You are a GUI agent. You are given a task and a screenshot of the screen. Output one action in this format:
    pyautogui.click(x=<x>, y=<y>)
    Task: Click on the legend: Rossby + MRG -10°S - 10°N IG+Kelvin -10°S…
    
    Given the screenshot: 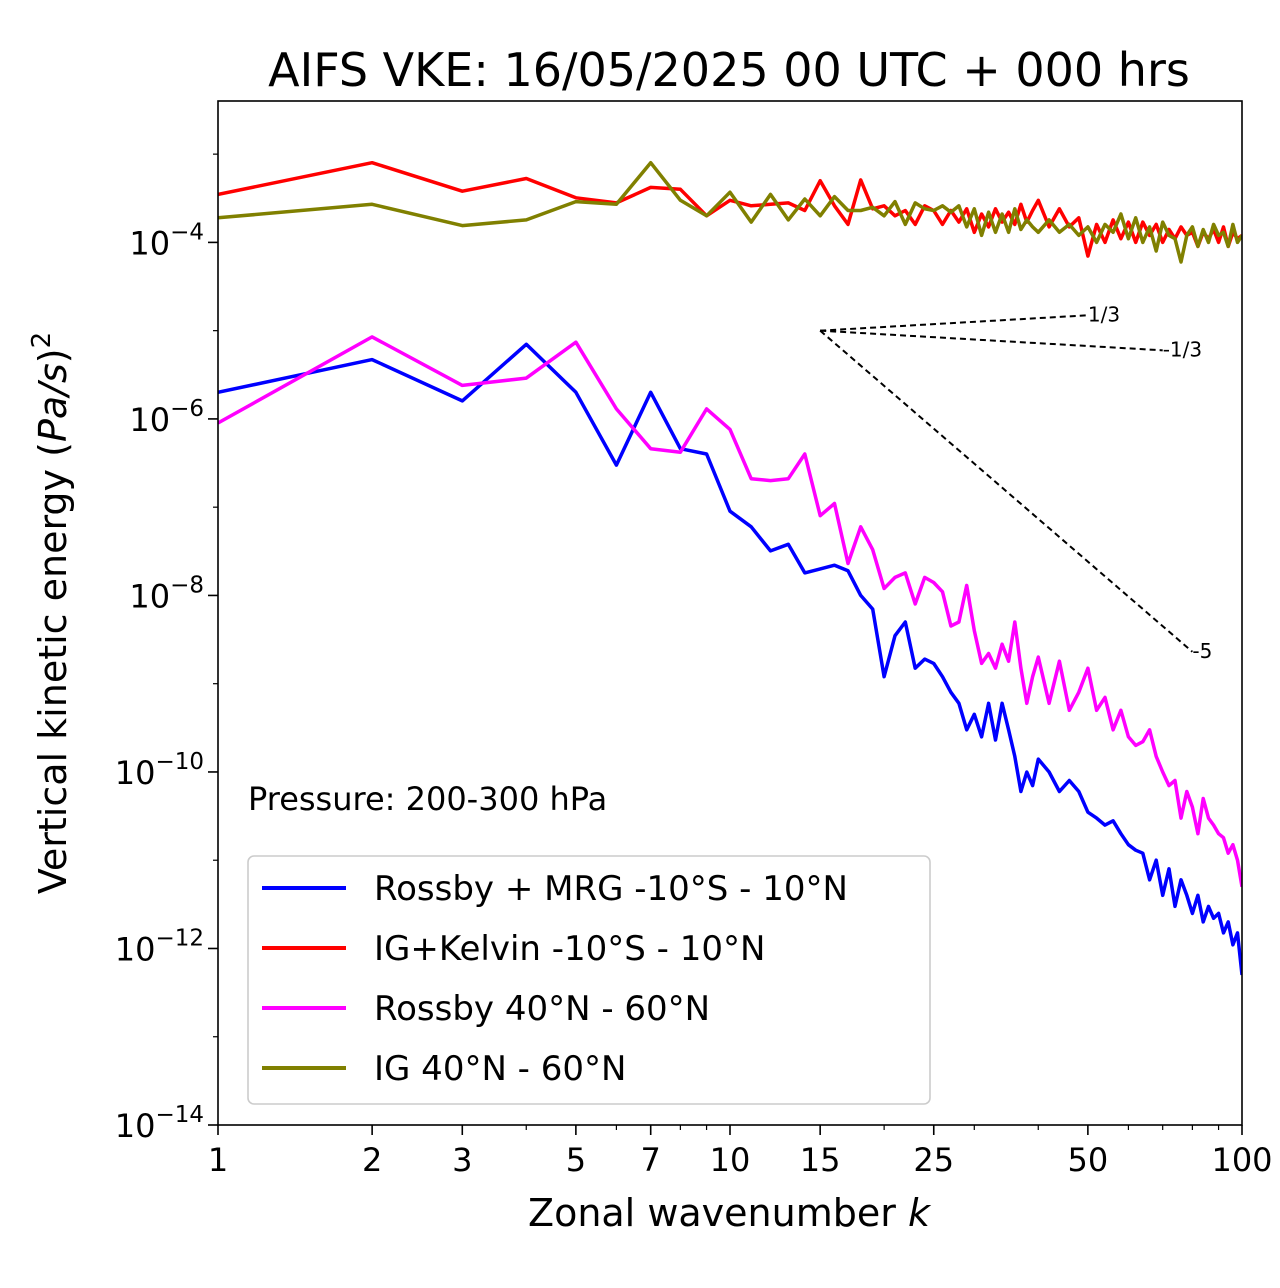 What is the action you would take?
    pyautogui.click(x=589, y=980)
    